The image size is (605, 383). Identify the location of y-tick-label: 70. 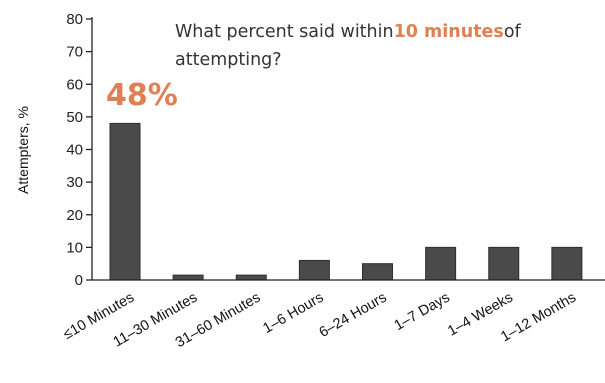
(74, 52).